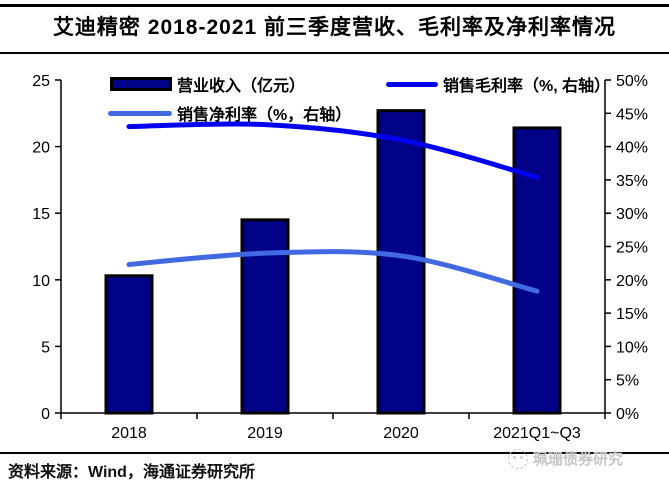 The image size is (669, 490). I want to click on legend-item-revenue: 营业收入（亿元）, so click(207, 84).